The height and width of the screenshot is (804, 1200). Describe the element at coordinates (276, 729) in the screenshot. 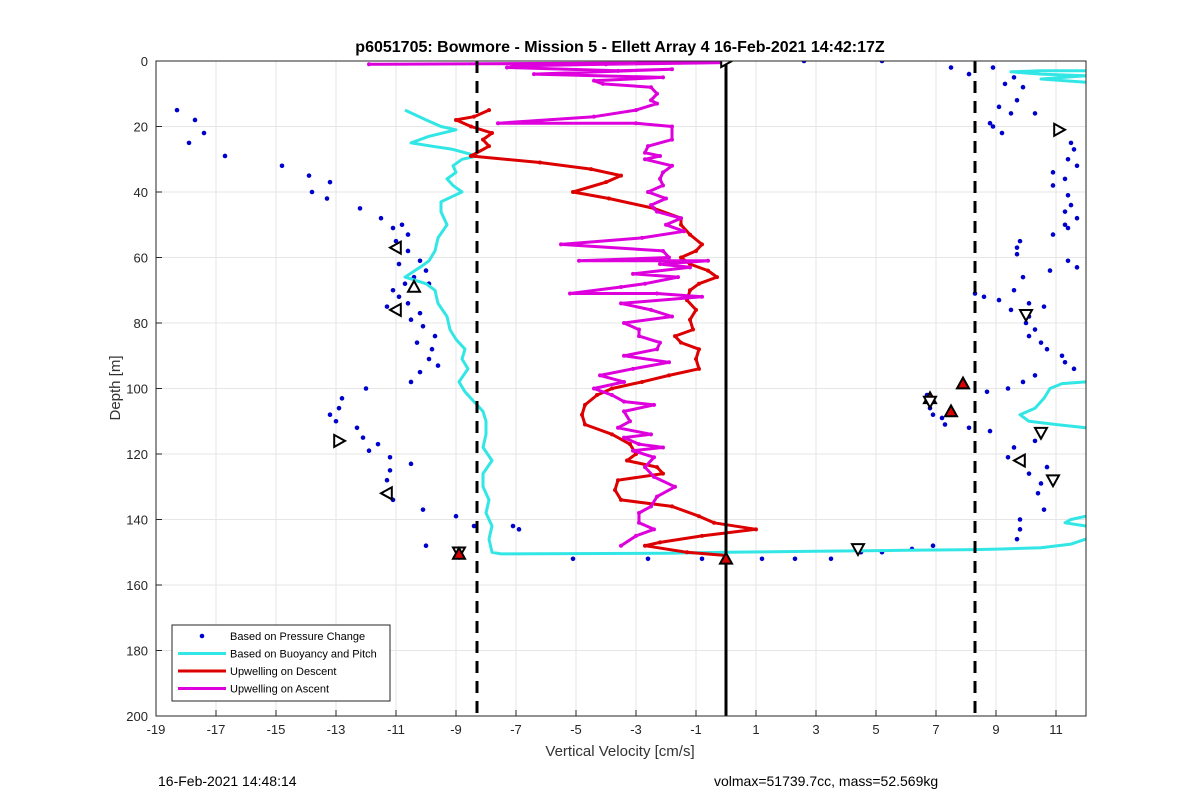

I see `x-tick-label: -15` at that location.